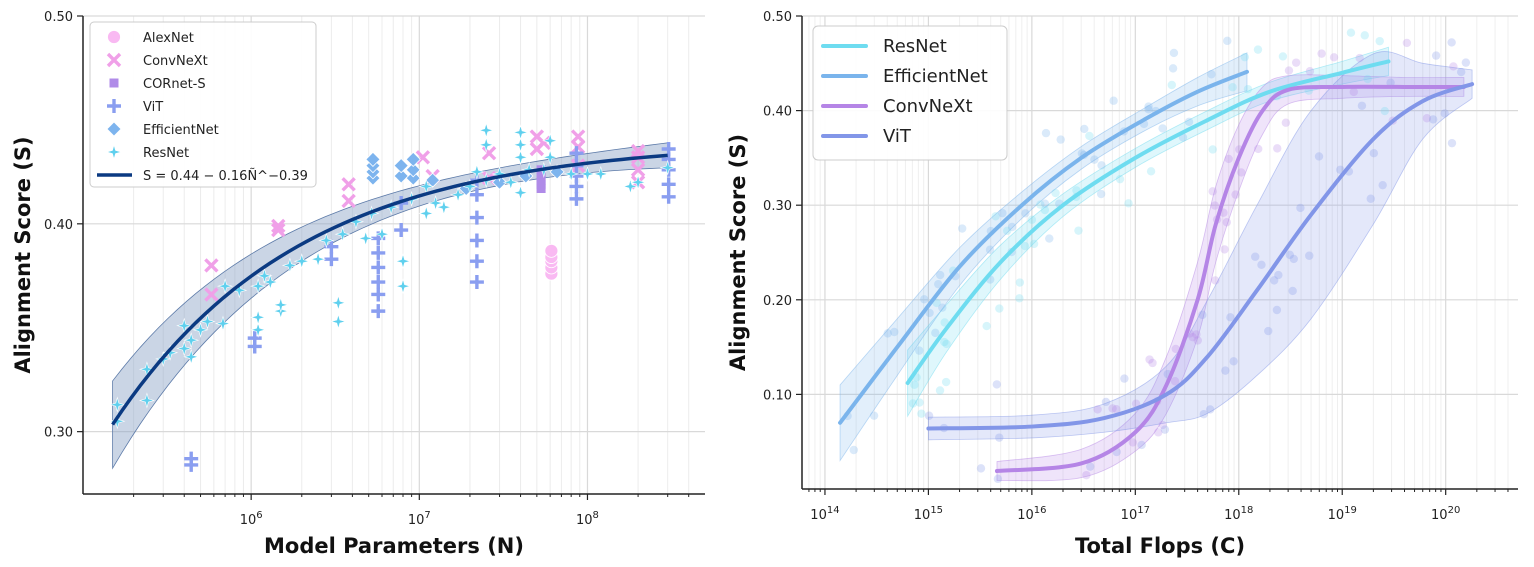 The width and height of the screenshot is (1534, 567). Describe the element at coordinates (1238, 514) in the screenshot. I see `x-tick-label: 1018` at that location.